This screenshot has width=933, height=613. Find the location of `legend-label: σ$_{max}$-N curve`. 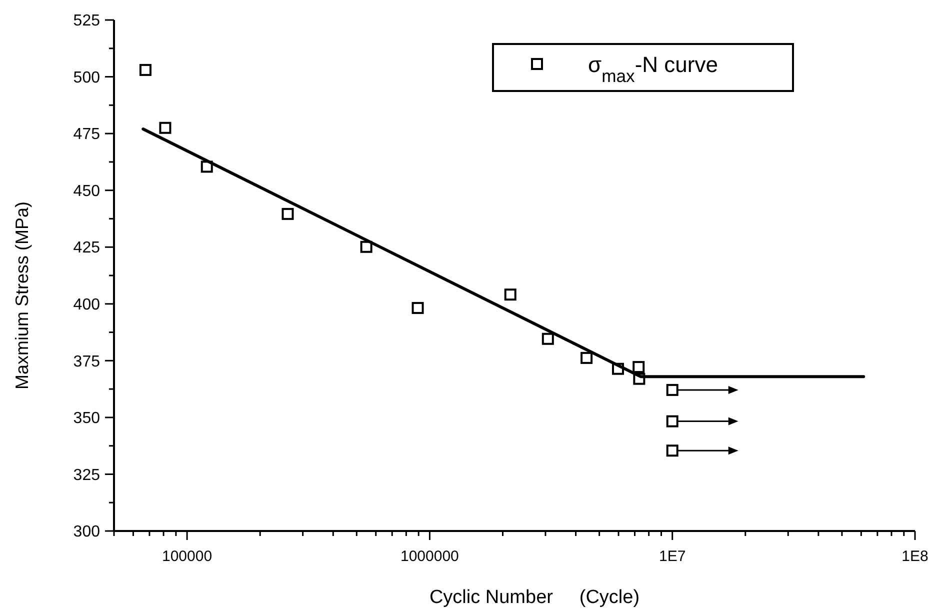

legend-label: σ$_{max}$-N curve is located at coordinates (653, 69).